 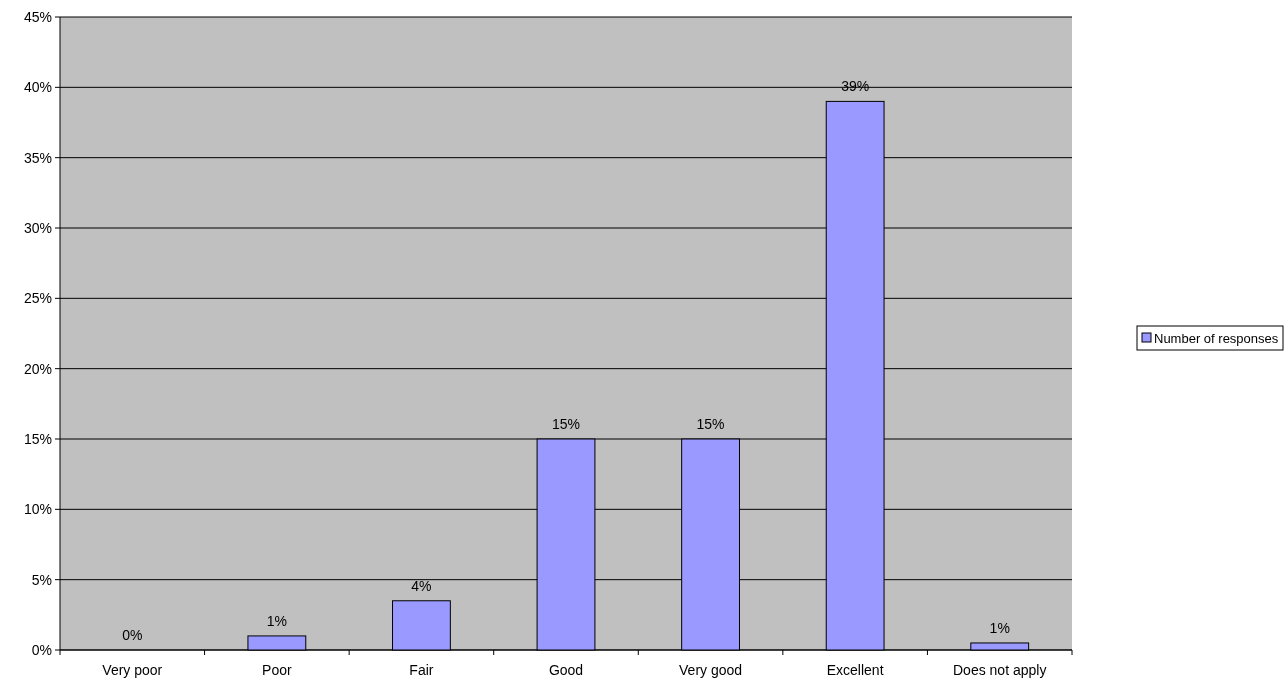 I want to click on data-label: 0%, so click(x=132, y=635).